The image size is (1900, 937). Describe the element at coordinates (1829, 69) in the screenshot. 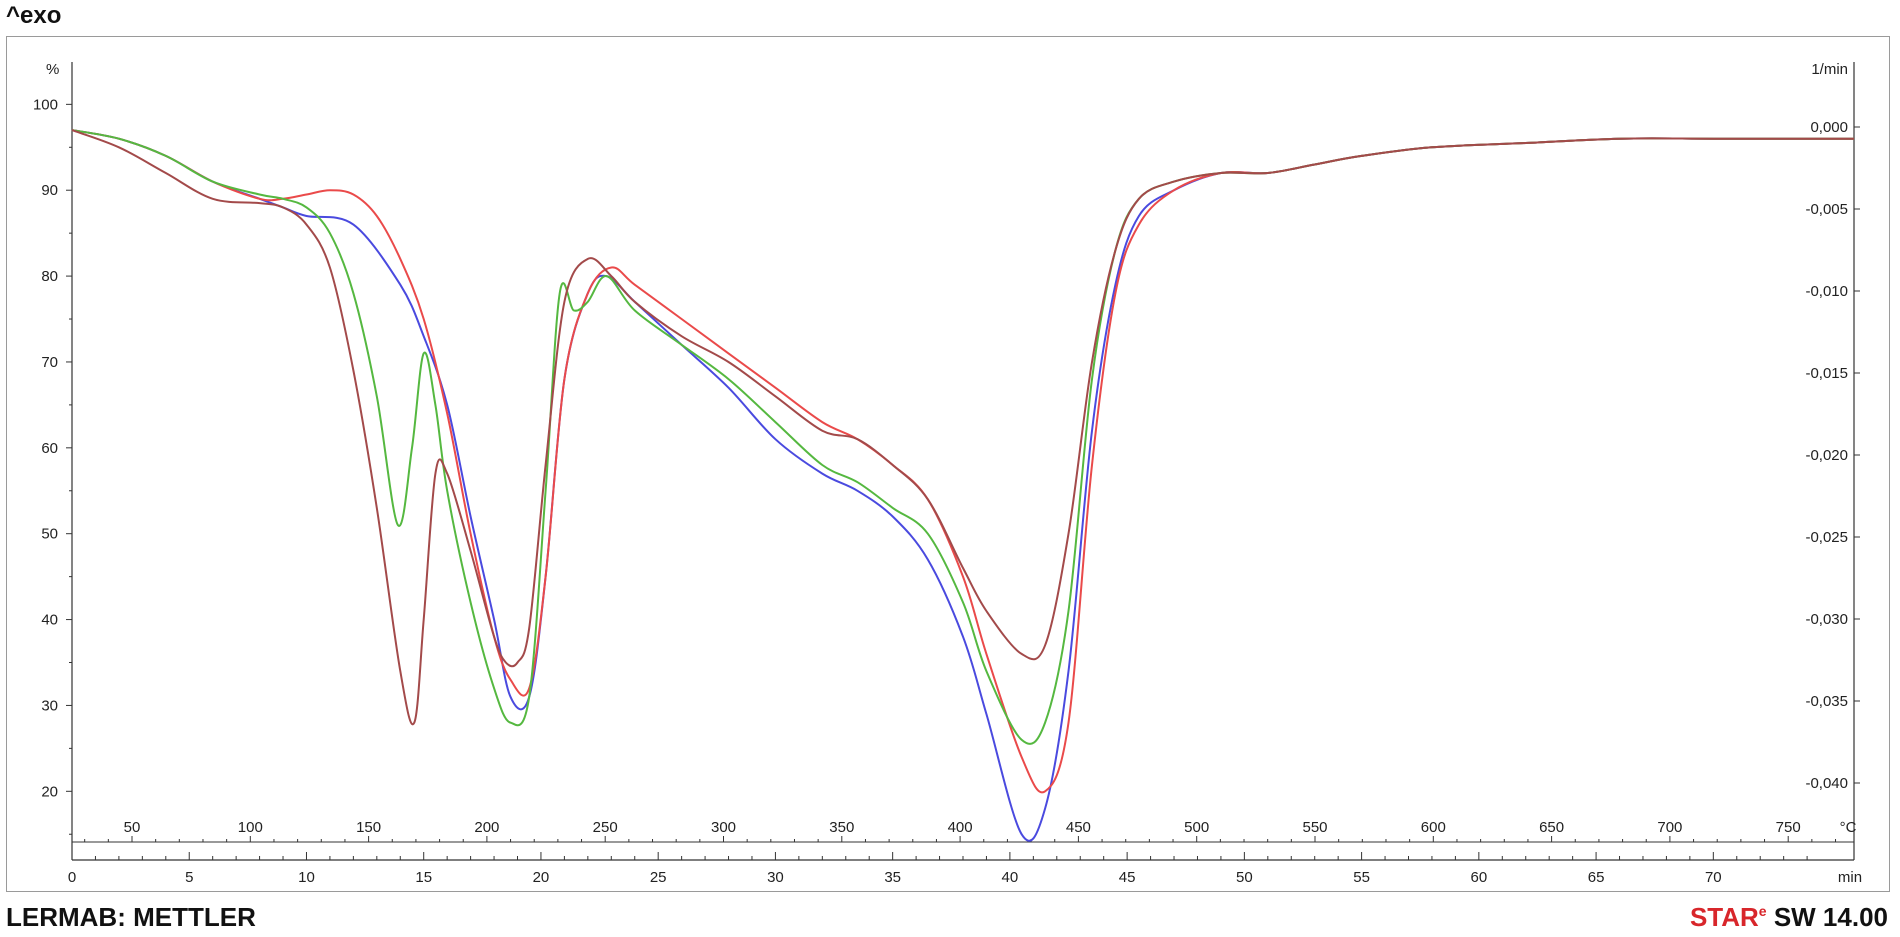

I see `right-axis-unit: 1/min` at that location.